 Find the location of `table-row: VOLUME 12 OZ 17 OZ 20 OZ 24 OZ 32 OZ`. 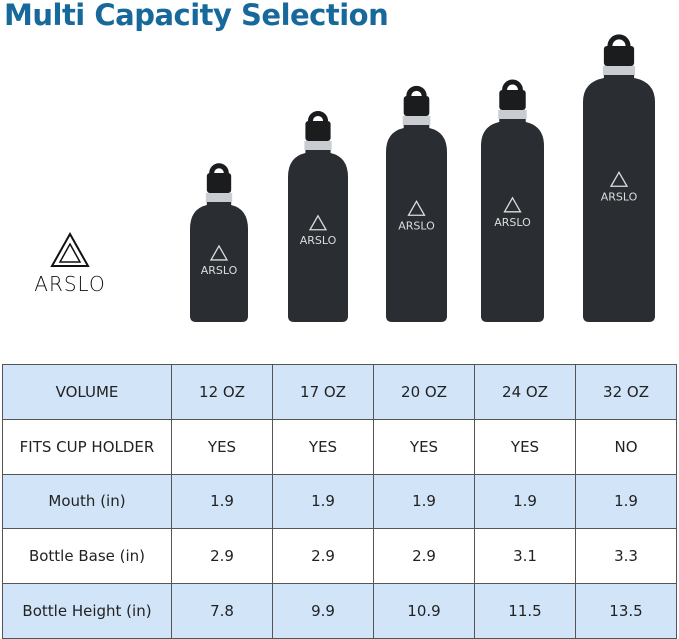

table-row: VOLUME 12 OZ 17 OZ 20 OZ 24 OZ 32 OZ is located at coordinates (339, 392).